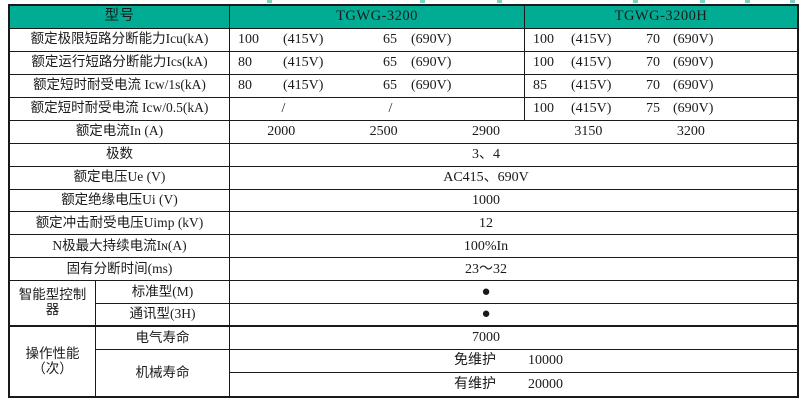  What do you see at coordinates (120, 201) in the screenshot?
I see `row-label-ui: 额定绝缘电压Ui (V)` at bounding box center [120, 201].